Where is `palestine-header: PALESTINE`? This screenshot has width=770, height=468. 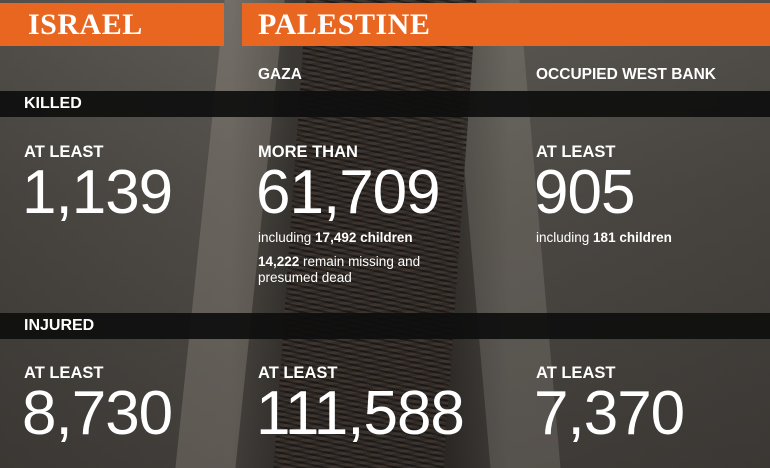 palestine-header: PALESTINE is located at coordinates (506, 24).